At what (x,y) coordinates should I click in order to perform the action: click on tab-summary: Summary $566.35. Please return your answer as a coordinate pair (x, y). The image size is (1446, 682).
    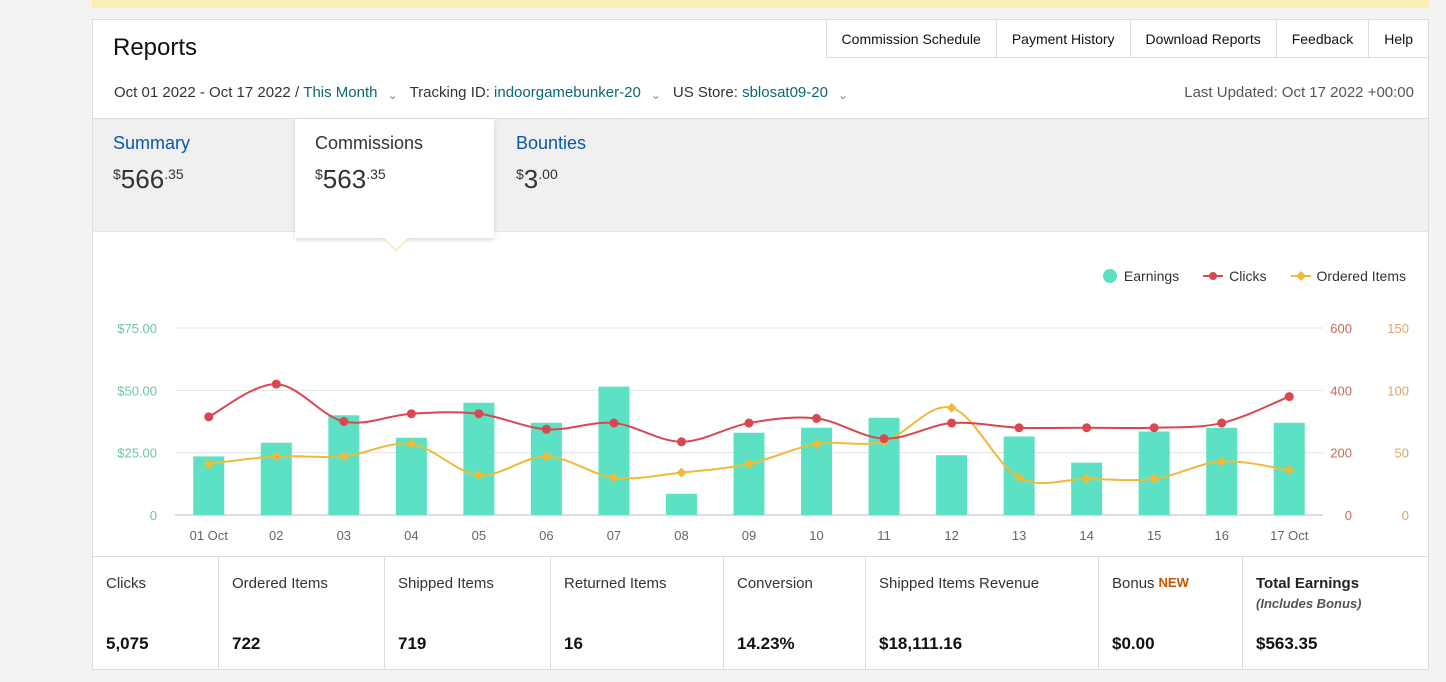
    Looking at the image, I should click on (194, 176).